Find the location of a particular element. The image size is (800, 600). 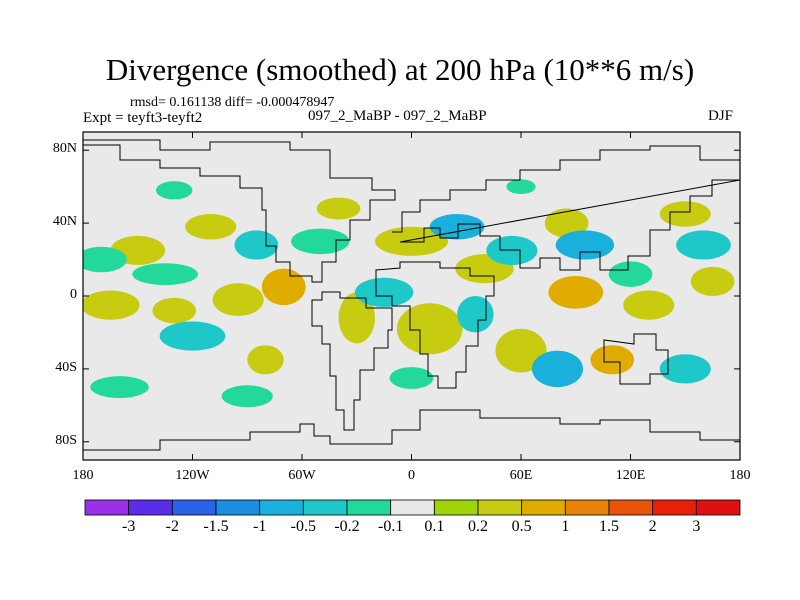

experiment-label: Expt = teyft3-teyft2 is located at coordinates (143, 118).